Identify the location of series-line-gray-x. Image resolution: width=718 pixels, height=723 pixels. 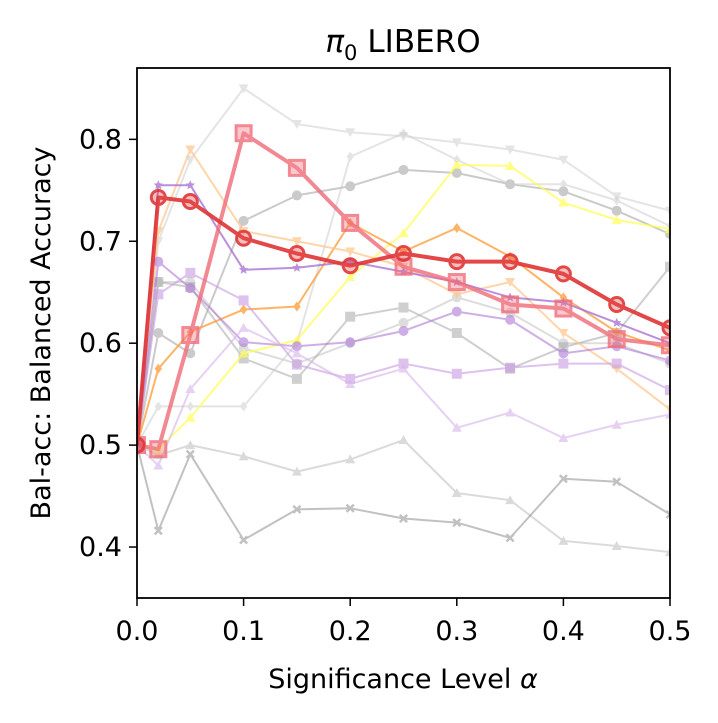
(403, 492).